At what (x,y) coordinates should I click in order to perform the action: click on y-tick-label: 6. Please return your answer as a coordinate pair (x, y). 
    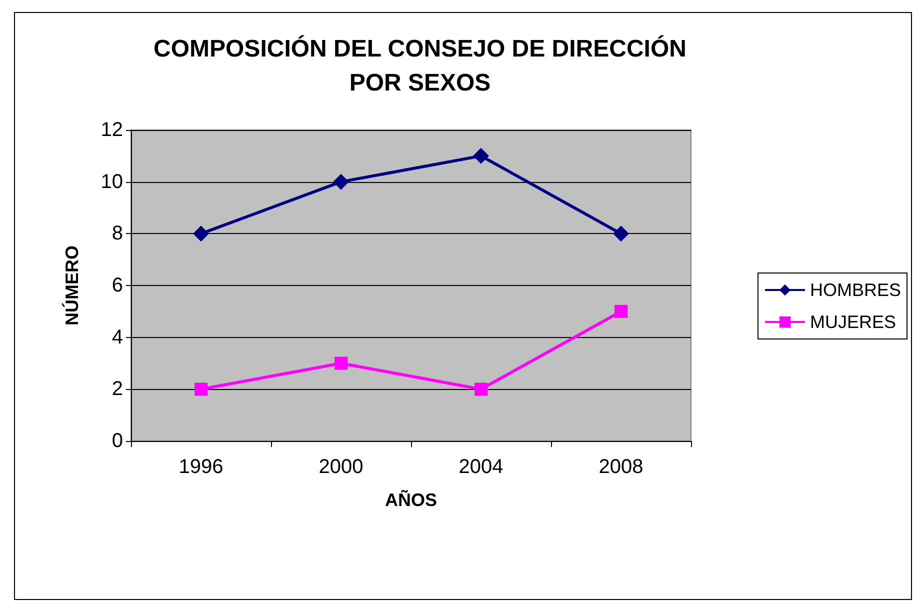
    Looking at the image, I should click on (117, 285).